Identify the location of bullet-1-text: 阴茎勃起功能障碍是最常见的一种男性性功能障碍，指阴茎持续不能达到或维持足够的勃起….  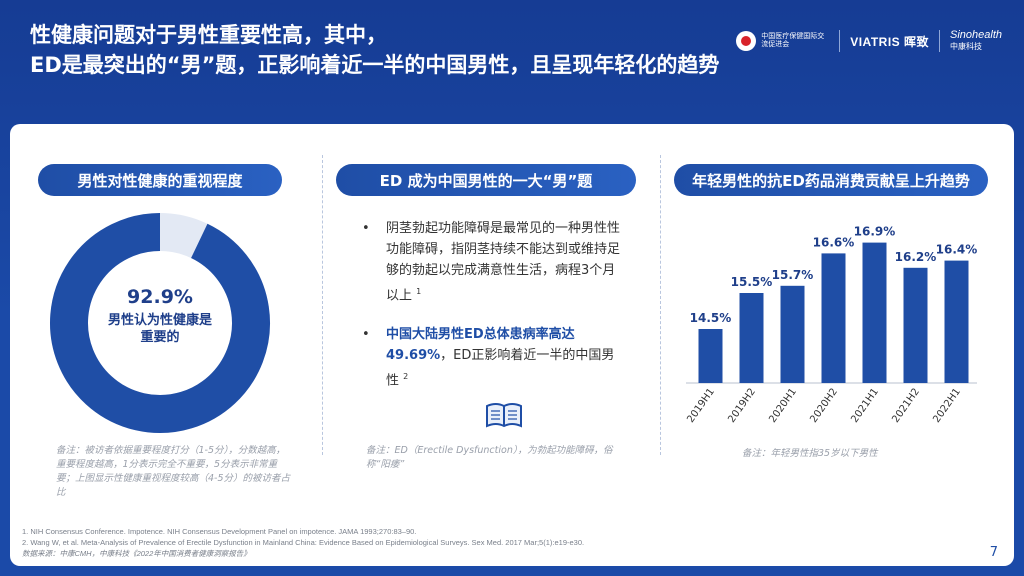
(503, 262).